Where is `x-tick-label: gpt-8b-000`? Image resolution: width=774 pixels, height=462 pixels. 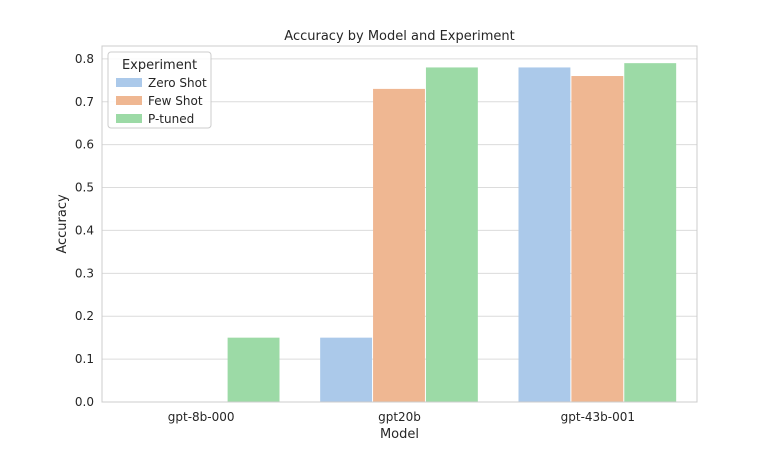 x-tick-label: gpt-8b-000 is located at coordinates (201, 417).